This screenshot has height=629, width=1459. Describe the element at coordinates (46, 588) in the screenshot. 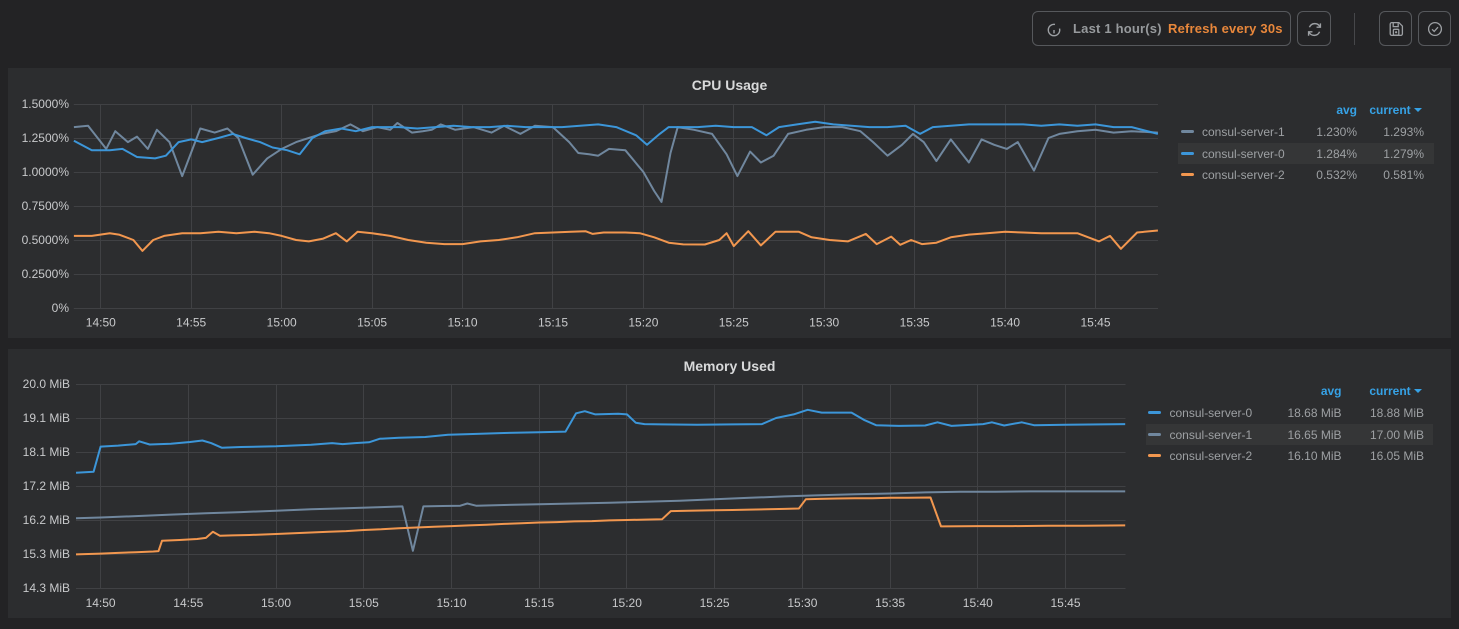

I see `svg-text: 14.3 MiB` at that location.